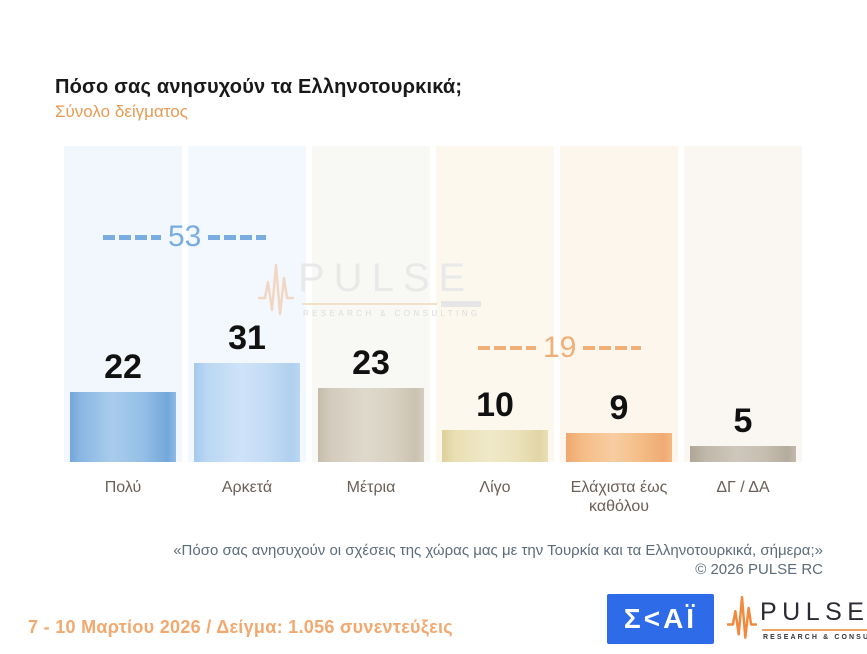  Describe the element at coordinates (123, 304) in the screenshot. I see `chart-column-poly: 22` at that location.